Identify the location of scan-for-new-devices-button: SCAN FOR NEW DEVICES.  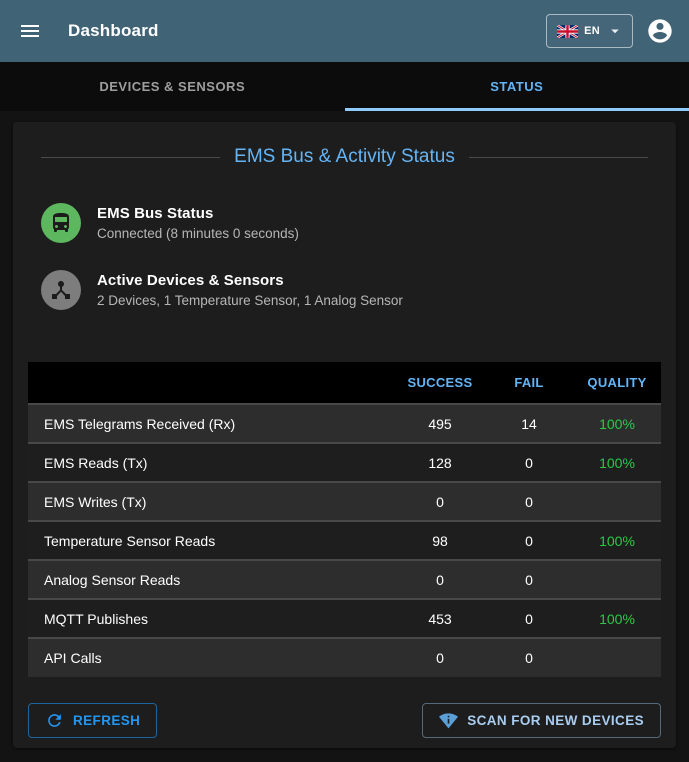
(541, 720).